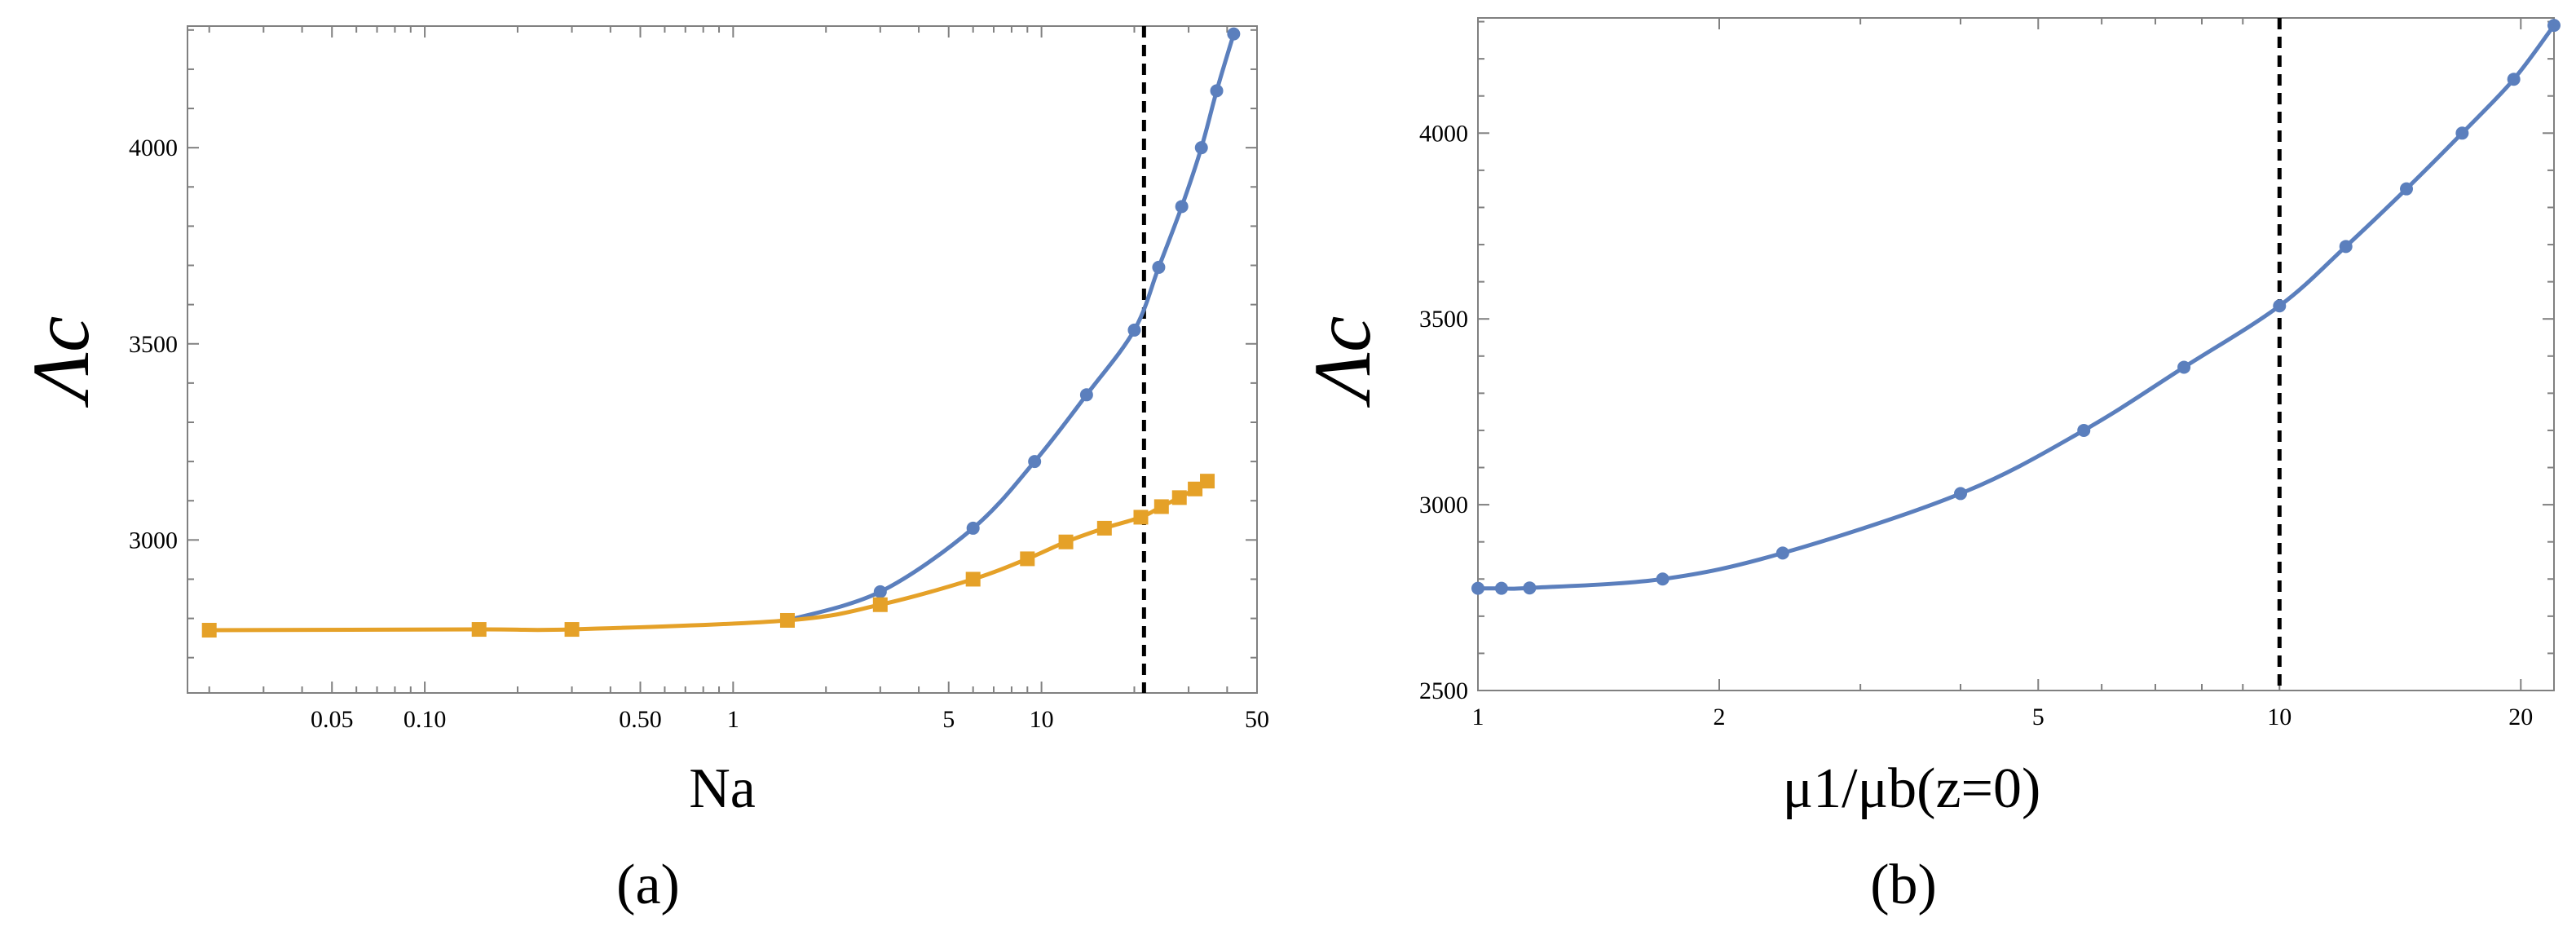  Describe the element at coordinates (1903, 885) in the screenshot. I see `panel-label-b: (b)` at that location.